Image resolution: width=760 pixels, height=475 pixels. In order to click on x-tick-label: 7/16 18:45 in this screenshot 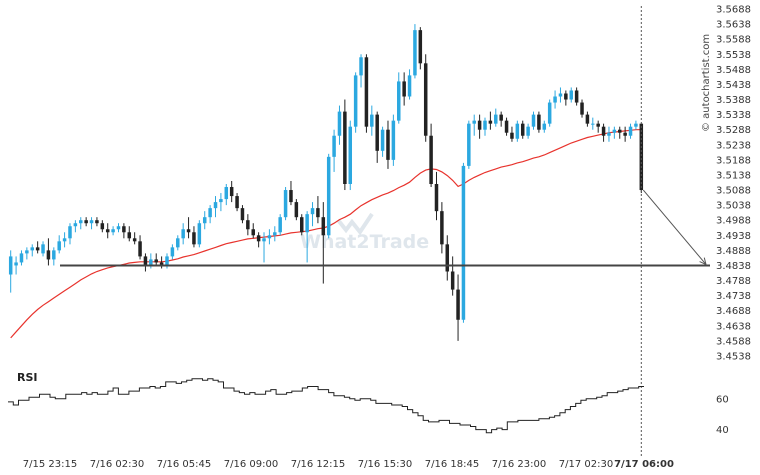, I will do `click(452, 464)`.